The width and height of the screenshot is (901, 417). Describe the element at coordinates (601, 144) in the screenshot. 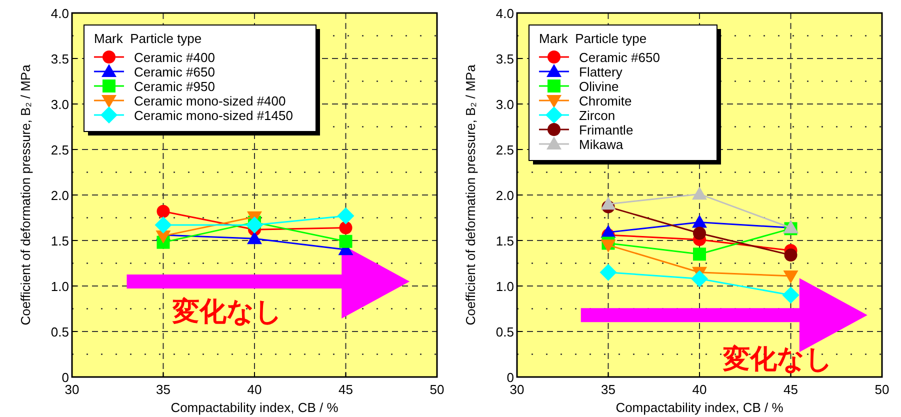

I see `legend-label: Mikawa` at that location.